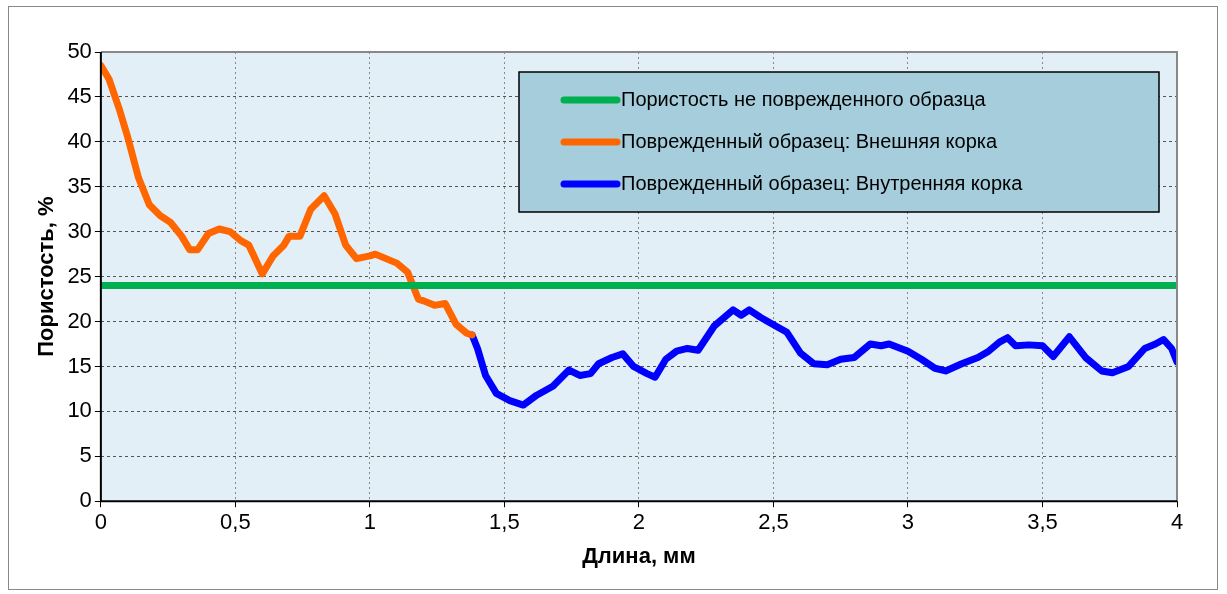 Image resolution: width=1227 pixels, height=594 pixels. I want to click on y-tick-label: 35, so click(79, 185).